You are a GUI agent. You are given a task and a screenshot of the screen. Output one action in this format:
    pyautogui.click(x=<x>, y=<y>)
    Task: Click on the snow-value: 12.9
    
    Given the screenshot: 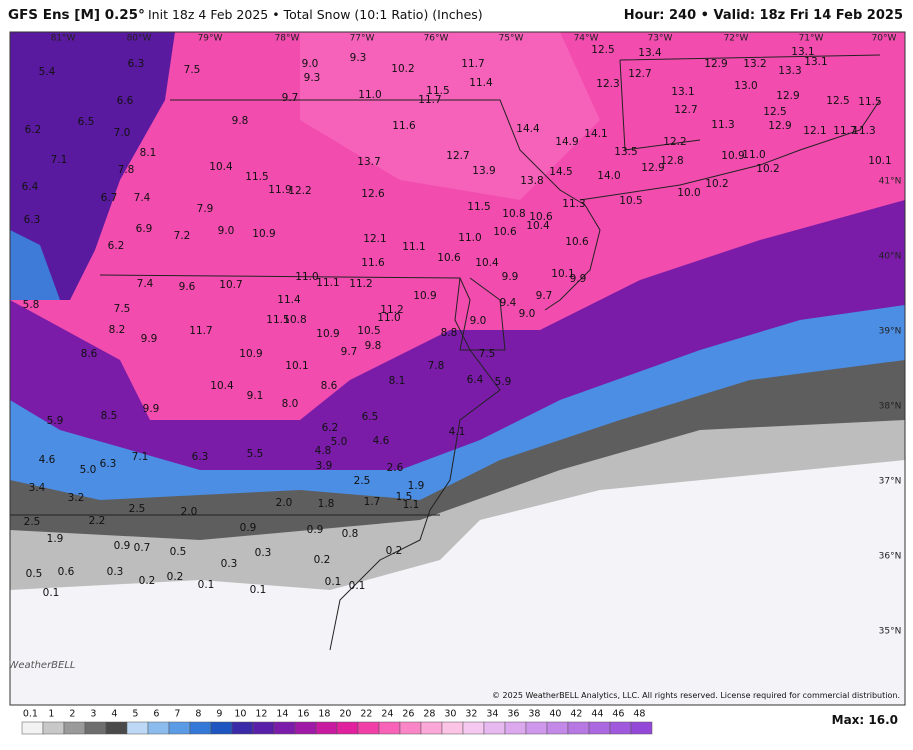 What is the action you would take?
    pyautogui.click(x=652, y=168)
    